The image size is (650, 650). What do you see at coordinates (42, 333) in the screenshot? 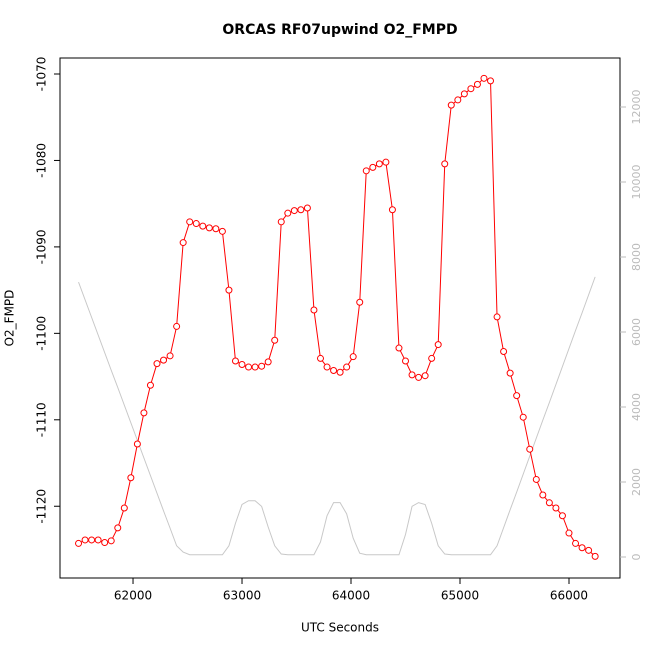
I see `y-tick-label: -1100` at bounding box center [42, 333].